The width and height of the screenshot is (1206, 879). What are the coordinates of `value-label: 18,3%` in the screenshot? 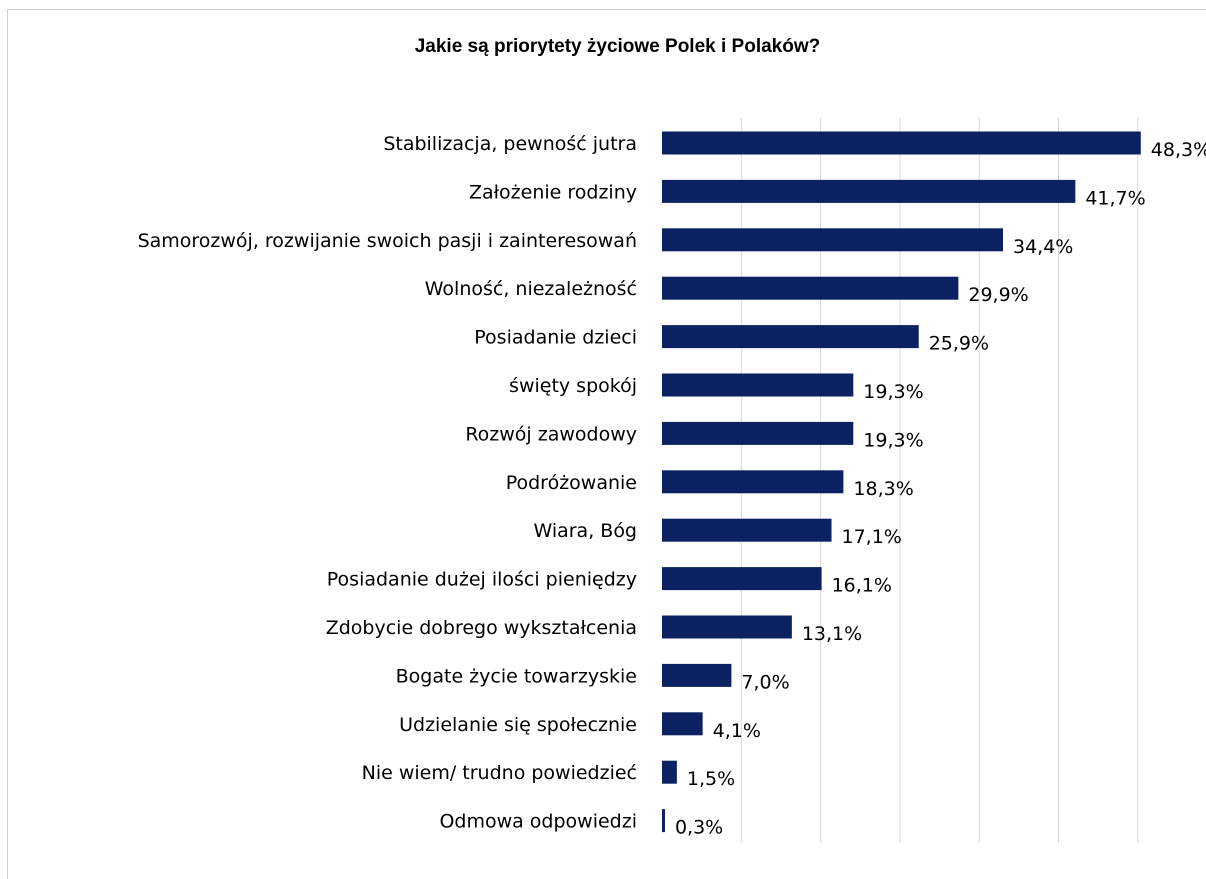 It's located at (883, 489).